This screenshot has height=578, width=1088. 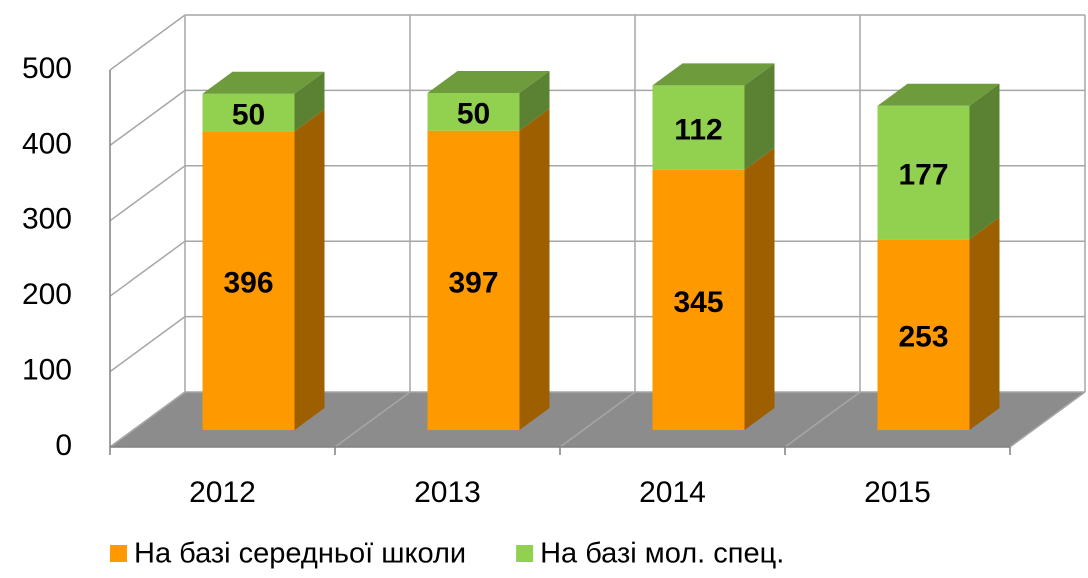 I want to click on x-tick-label: 2014, so click(x=672, y=492).